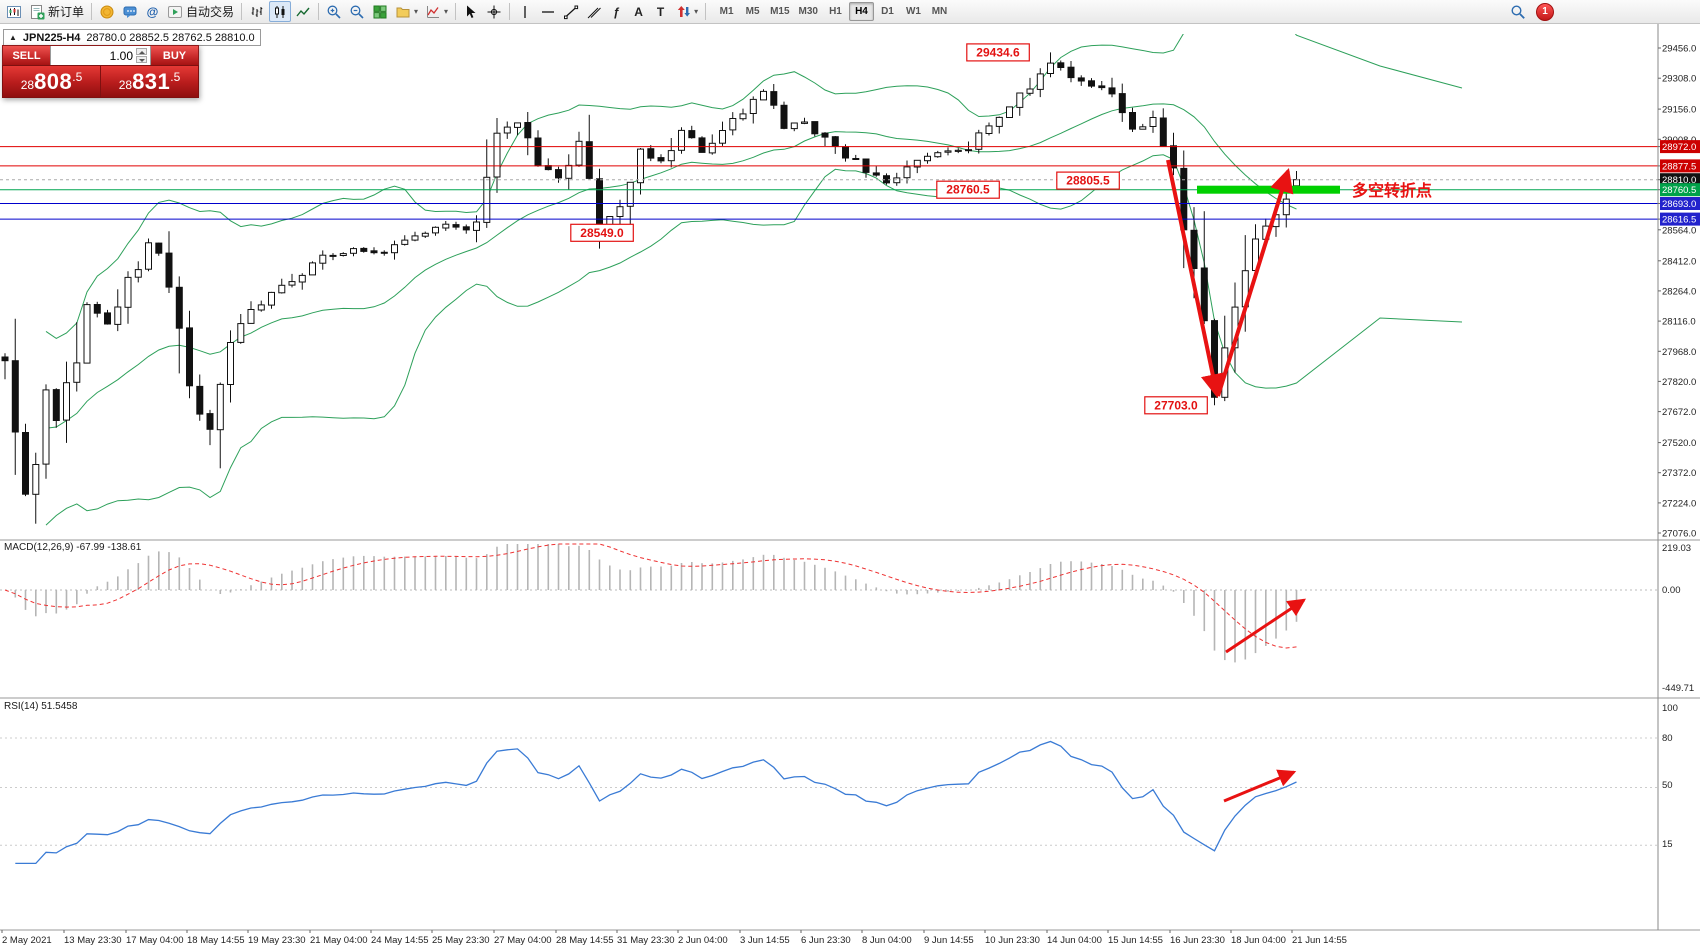  Describe the element at coordinates (109, 547) in the screenshot. I see `macd-values: -67.99 -138.61` at that location.